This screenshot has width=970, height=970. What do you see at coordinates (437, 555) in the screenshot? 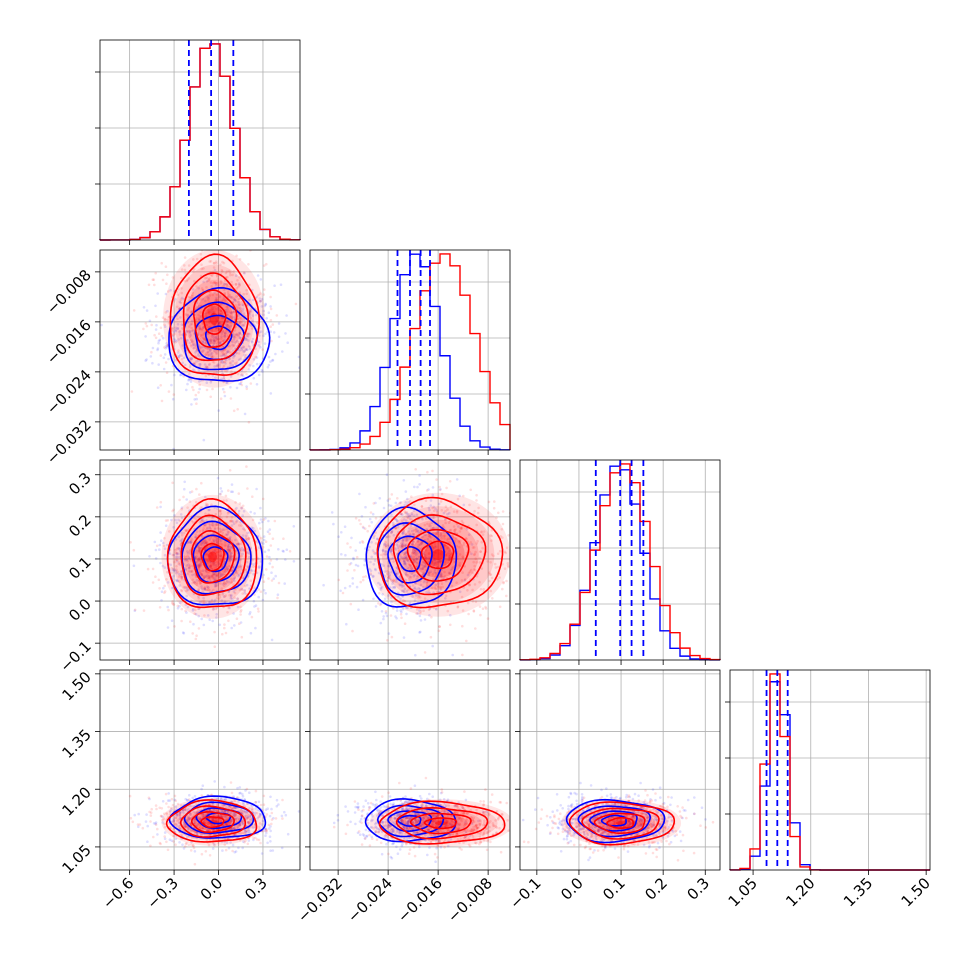
I see `contour-series-b` at bounding box center [437, 555].